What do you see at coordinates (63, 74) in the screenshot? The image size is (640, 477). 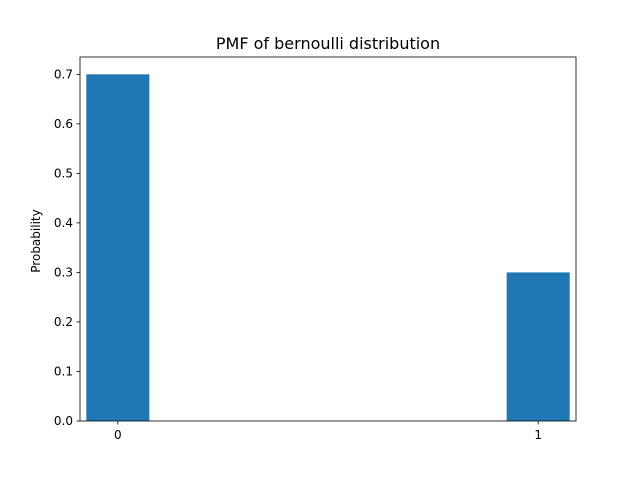 I see `y-tick-label: 0.7` at bounding box center [63, 74].